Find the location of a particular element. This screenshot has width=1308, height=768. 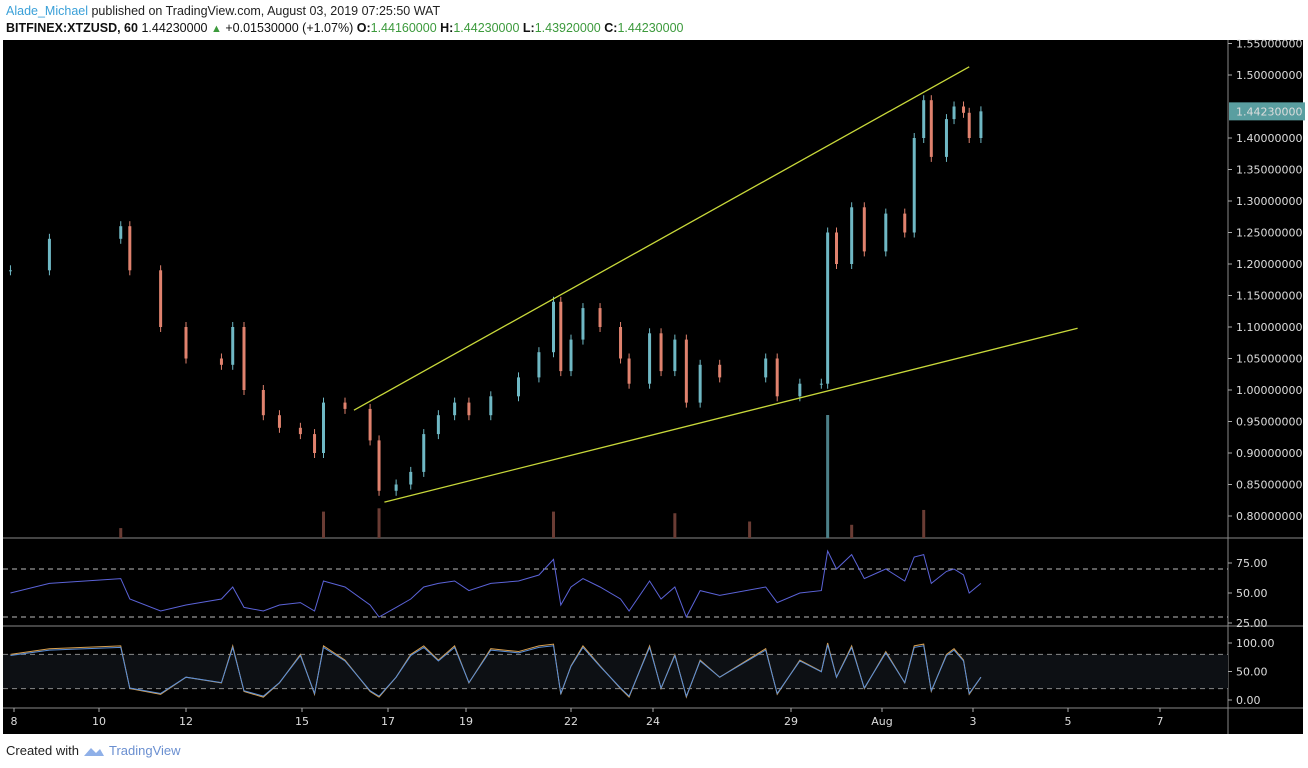

price-tick-label: 1.55000000 is located at coordinates (1269, 44).